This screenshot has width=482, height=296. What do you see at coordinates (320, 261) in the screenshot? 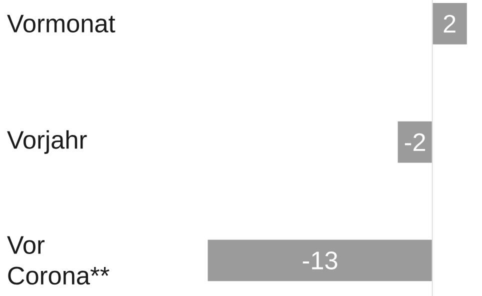
I see `data-label: -13` at bounding box center [320, 261].